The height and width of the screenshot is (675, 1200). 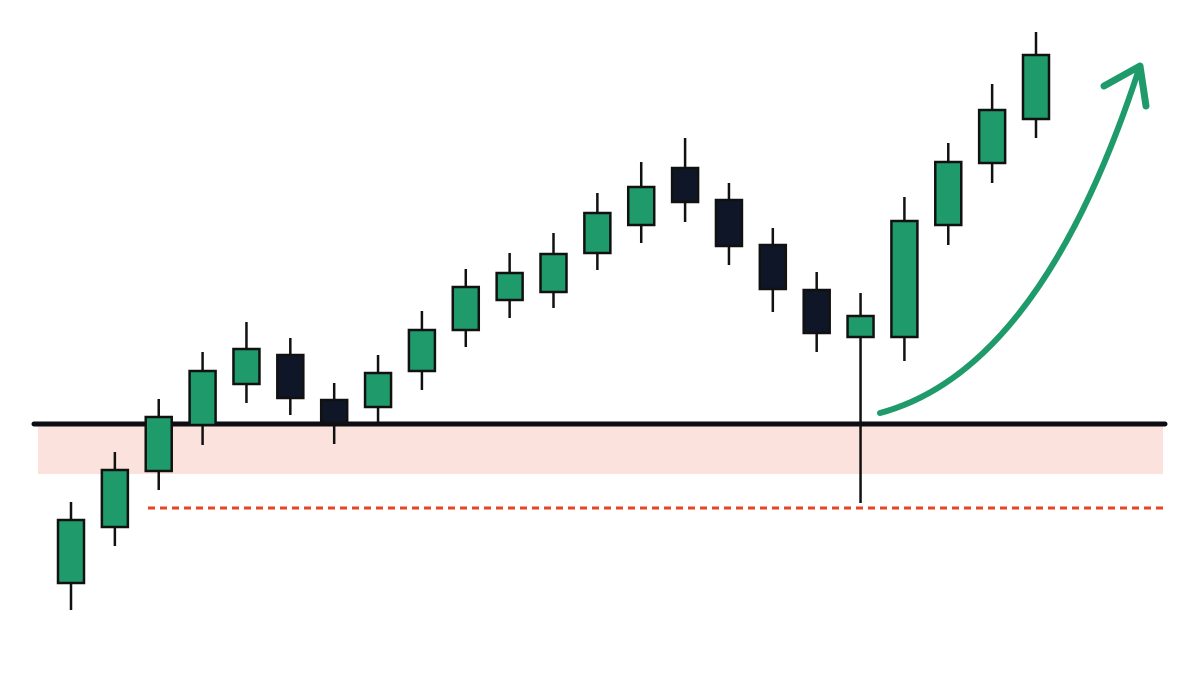 I want to click on trend-arrow, so click(x=1009, y=242).